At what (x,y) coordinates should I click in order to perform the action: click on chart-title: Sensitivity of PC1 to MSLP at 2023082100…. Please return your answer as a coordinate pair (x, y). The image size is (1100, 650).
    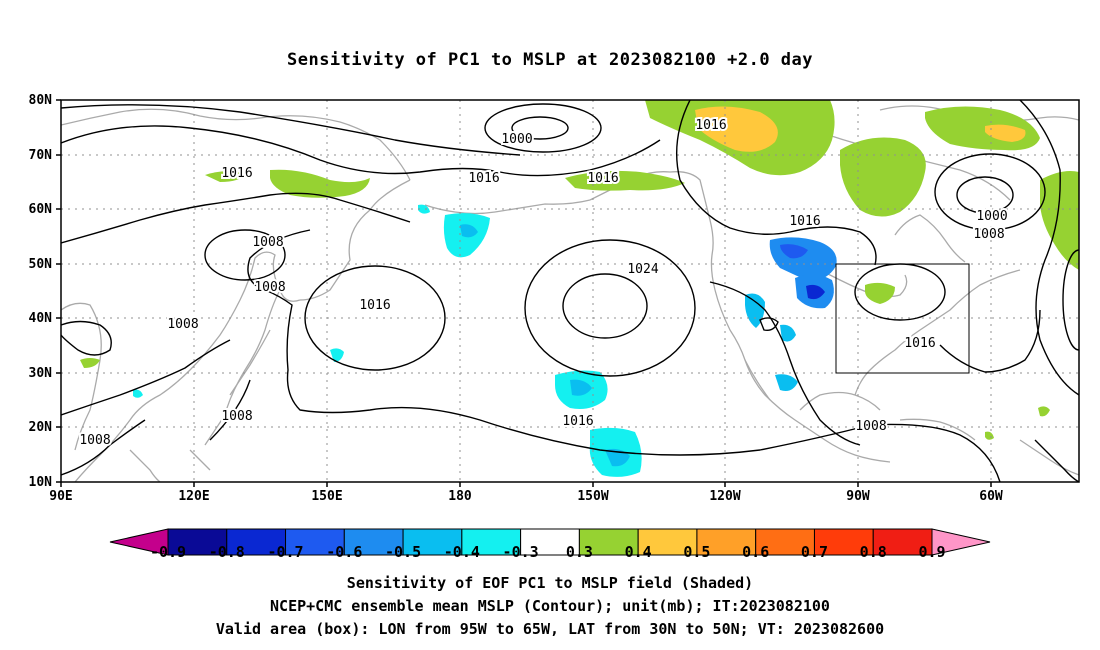
    Looking at the image, I should click on (549, 60).